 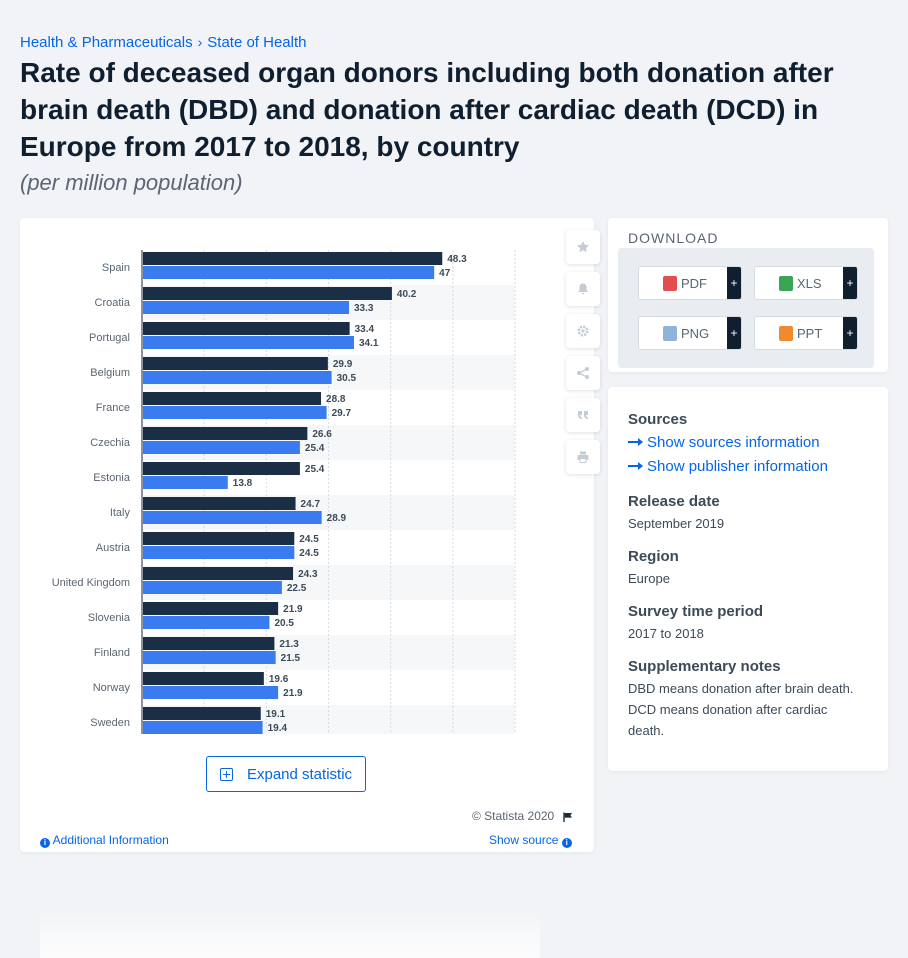 What do you see at coordinates (666, 633) in the screenshot?
I see `survey-period-value: 2017 to 2018` at bounding box center [666, 633].